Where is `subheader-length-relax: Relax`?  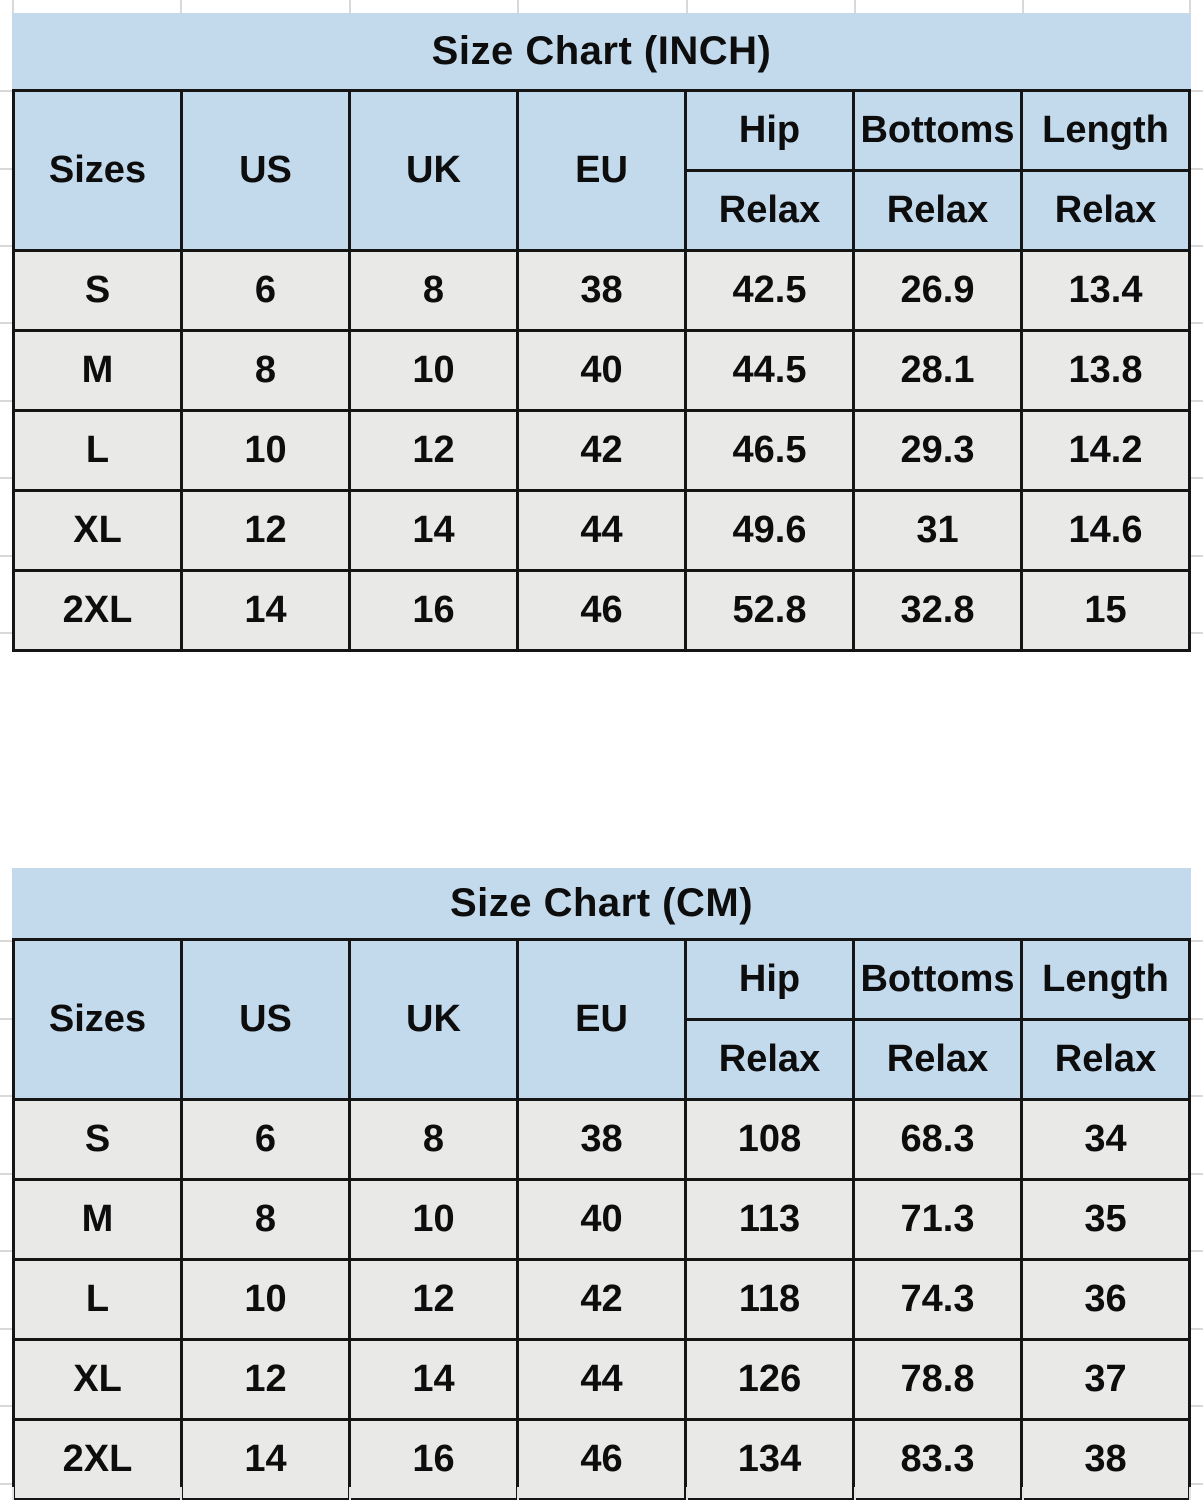
subheader-length-relax: Relax is located at coordinates (1105, 210).